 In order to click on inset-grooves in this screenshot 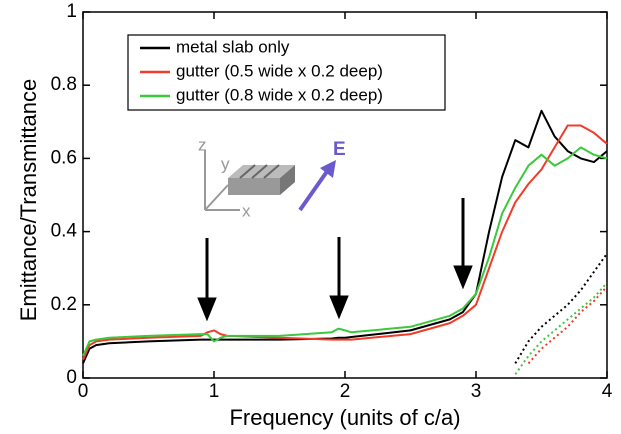, I will do `click(259, 171)`.